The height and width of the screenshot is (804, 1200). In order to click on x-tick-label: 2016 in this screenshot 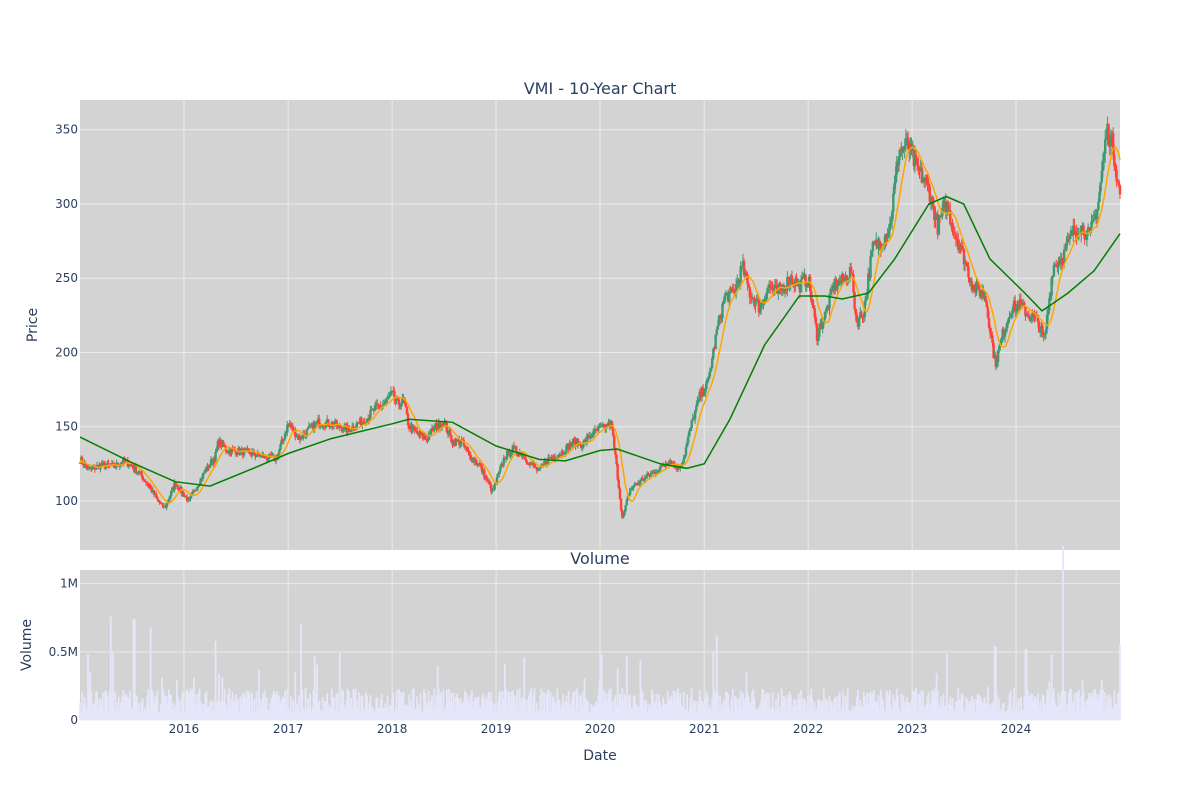, I will do `click(184, 729)`.